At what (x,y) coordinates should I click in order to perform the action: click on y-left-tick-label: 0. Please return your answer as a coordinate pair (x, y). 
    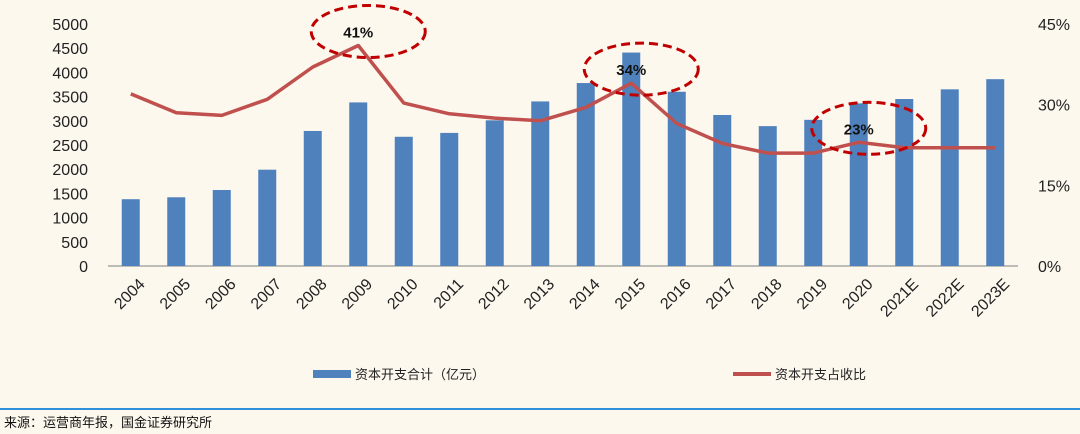
    Looking at the image, I should click on (83, 267).